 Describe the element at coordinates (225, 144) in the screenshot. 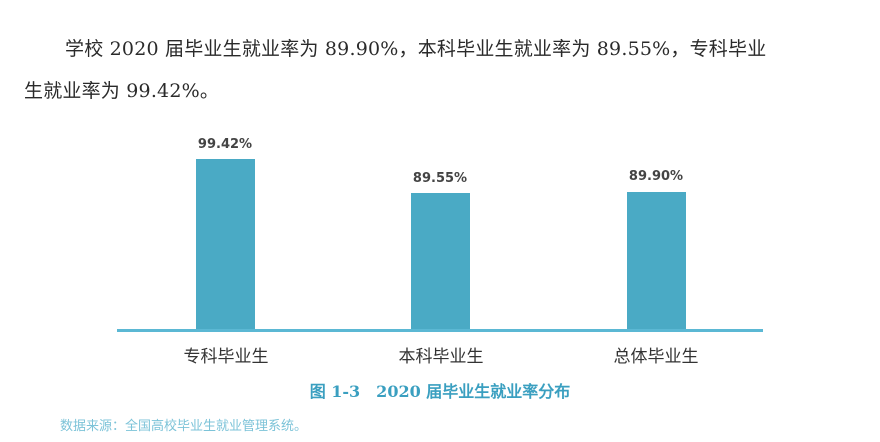

I see `value-label-zhuanke: 99.42%` at that location.